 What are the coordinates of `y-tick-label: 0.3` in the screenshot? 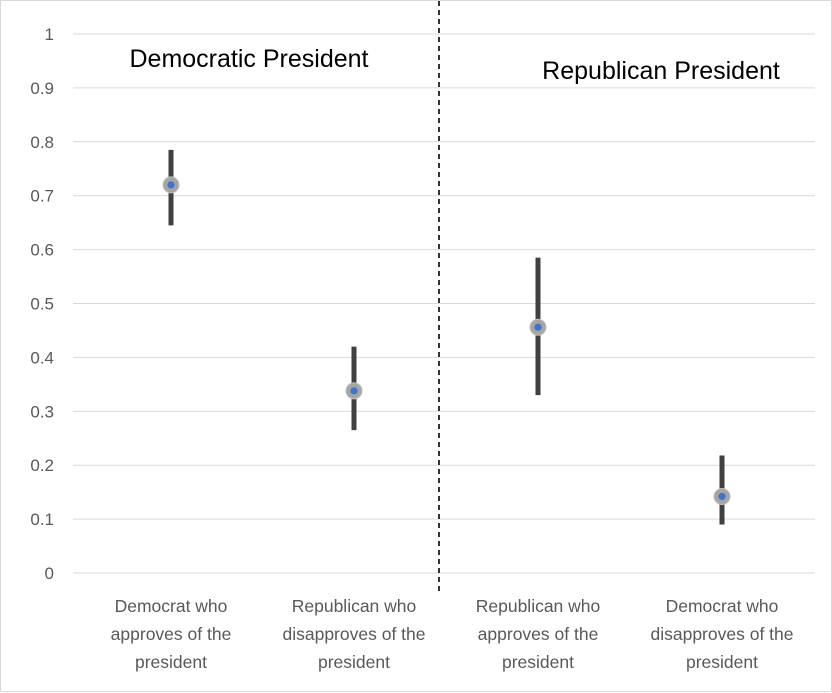 It's located at (42, 411).